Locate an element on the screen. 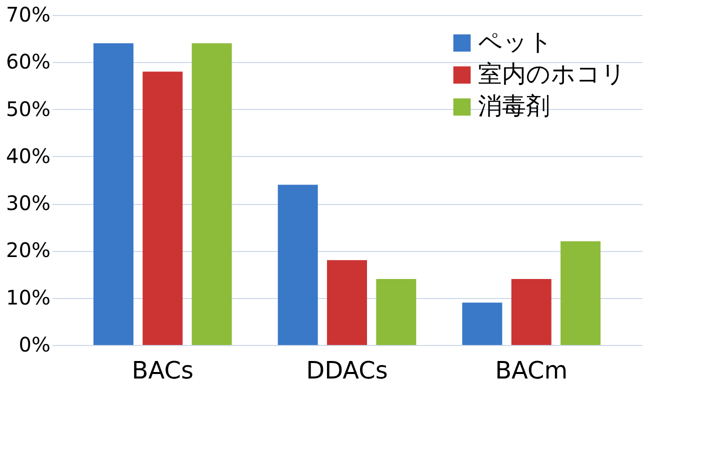 The width and height of the screenshot is (708, 454). x-tick-label: DDACs is located at coordinates (347, 370).